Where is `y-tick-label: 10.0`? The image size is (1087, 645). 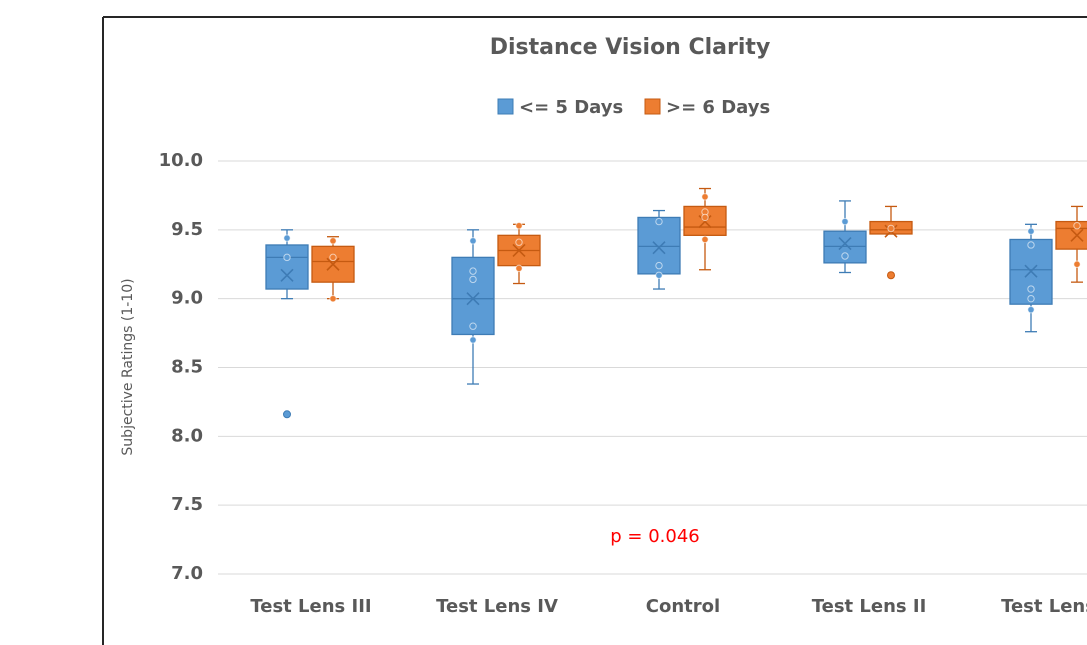 y-tick-label: 10.0 is located at coordinates (181, 160).